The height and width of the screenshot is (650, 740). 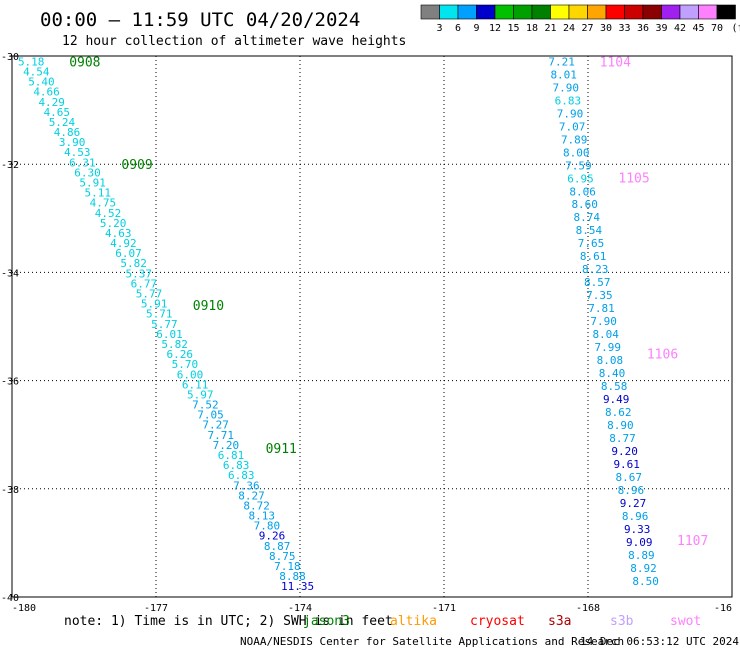 I want to click on color-bin-label: 39, so click(x=661, y=28).